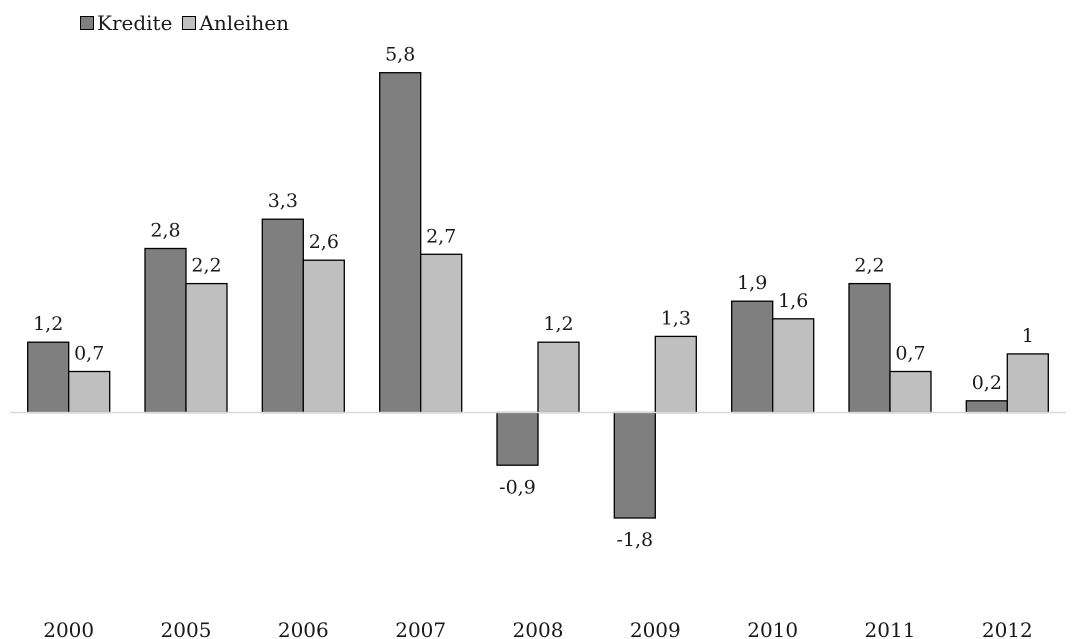 Image resolution: width=1074 pixels, height=639 pixels. I want to click on data-label-kredite-2011: 2,2, so click(869, 266).